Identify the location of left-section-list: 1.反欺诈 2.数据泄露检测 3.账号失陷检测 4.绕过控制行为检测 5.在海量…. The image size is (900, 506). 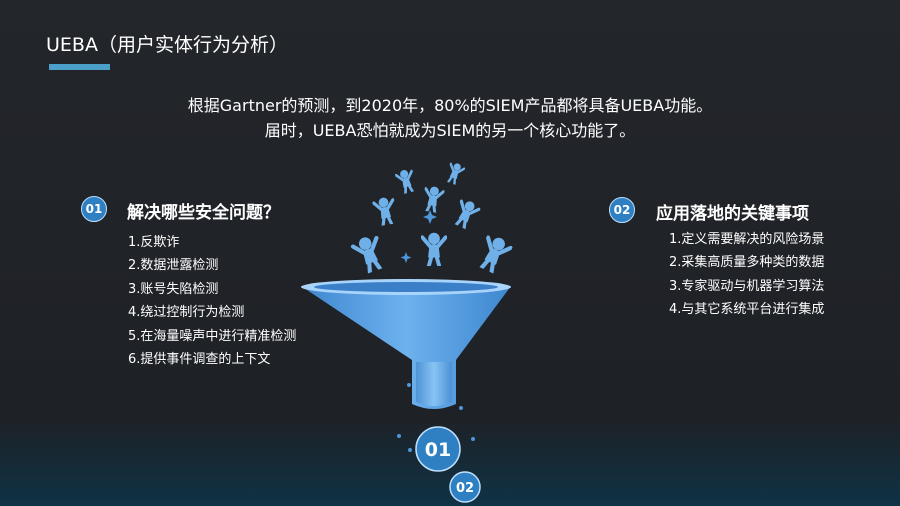
(212, 301).